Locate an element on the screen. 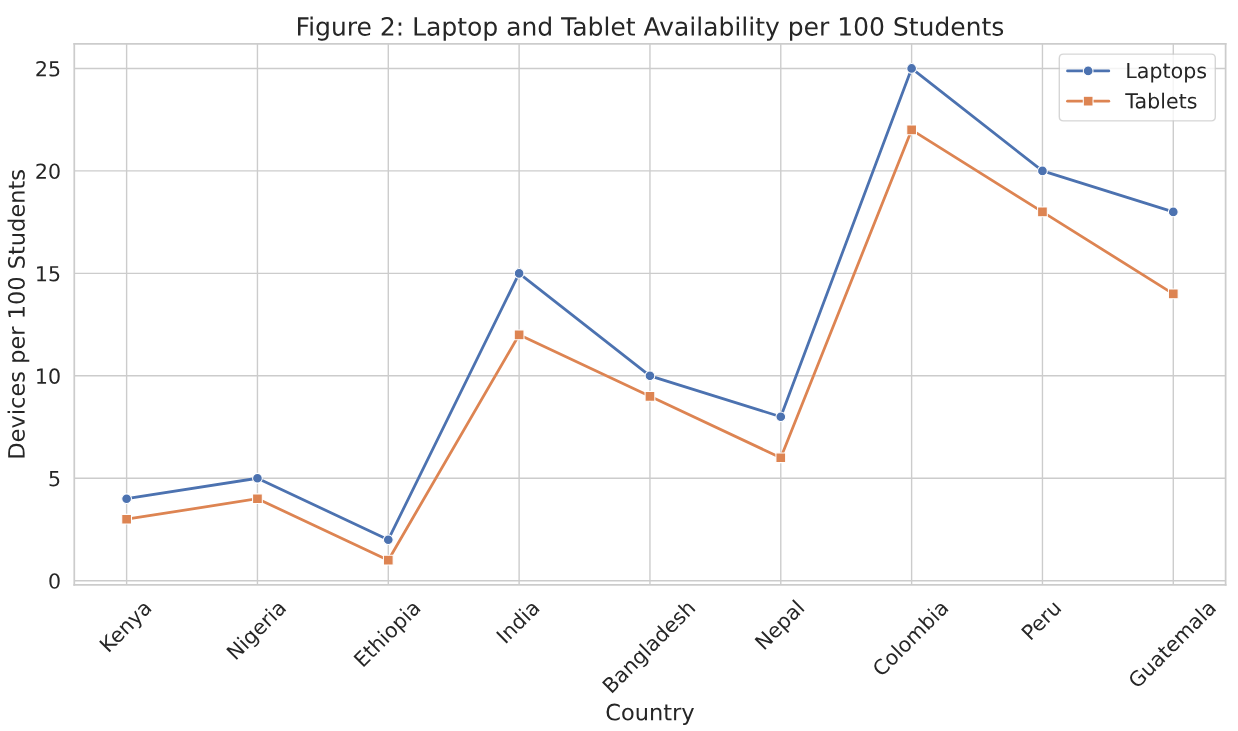 This screenshot has height=731, width=1238. y-tick-label: 5 is located at coordinates (54, 479).